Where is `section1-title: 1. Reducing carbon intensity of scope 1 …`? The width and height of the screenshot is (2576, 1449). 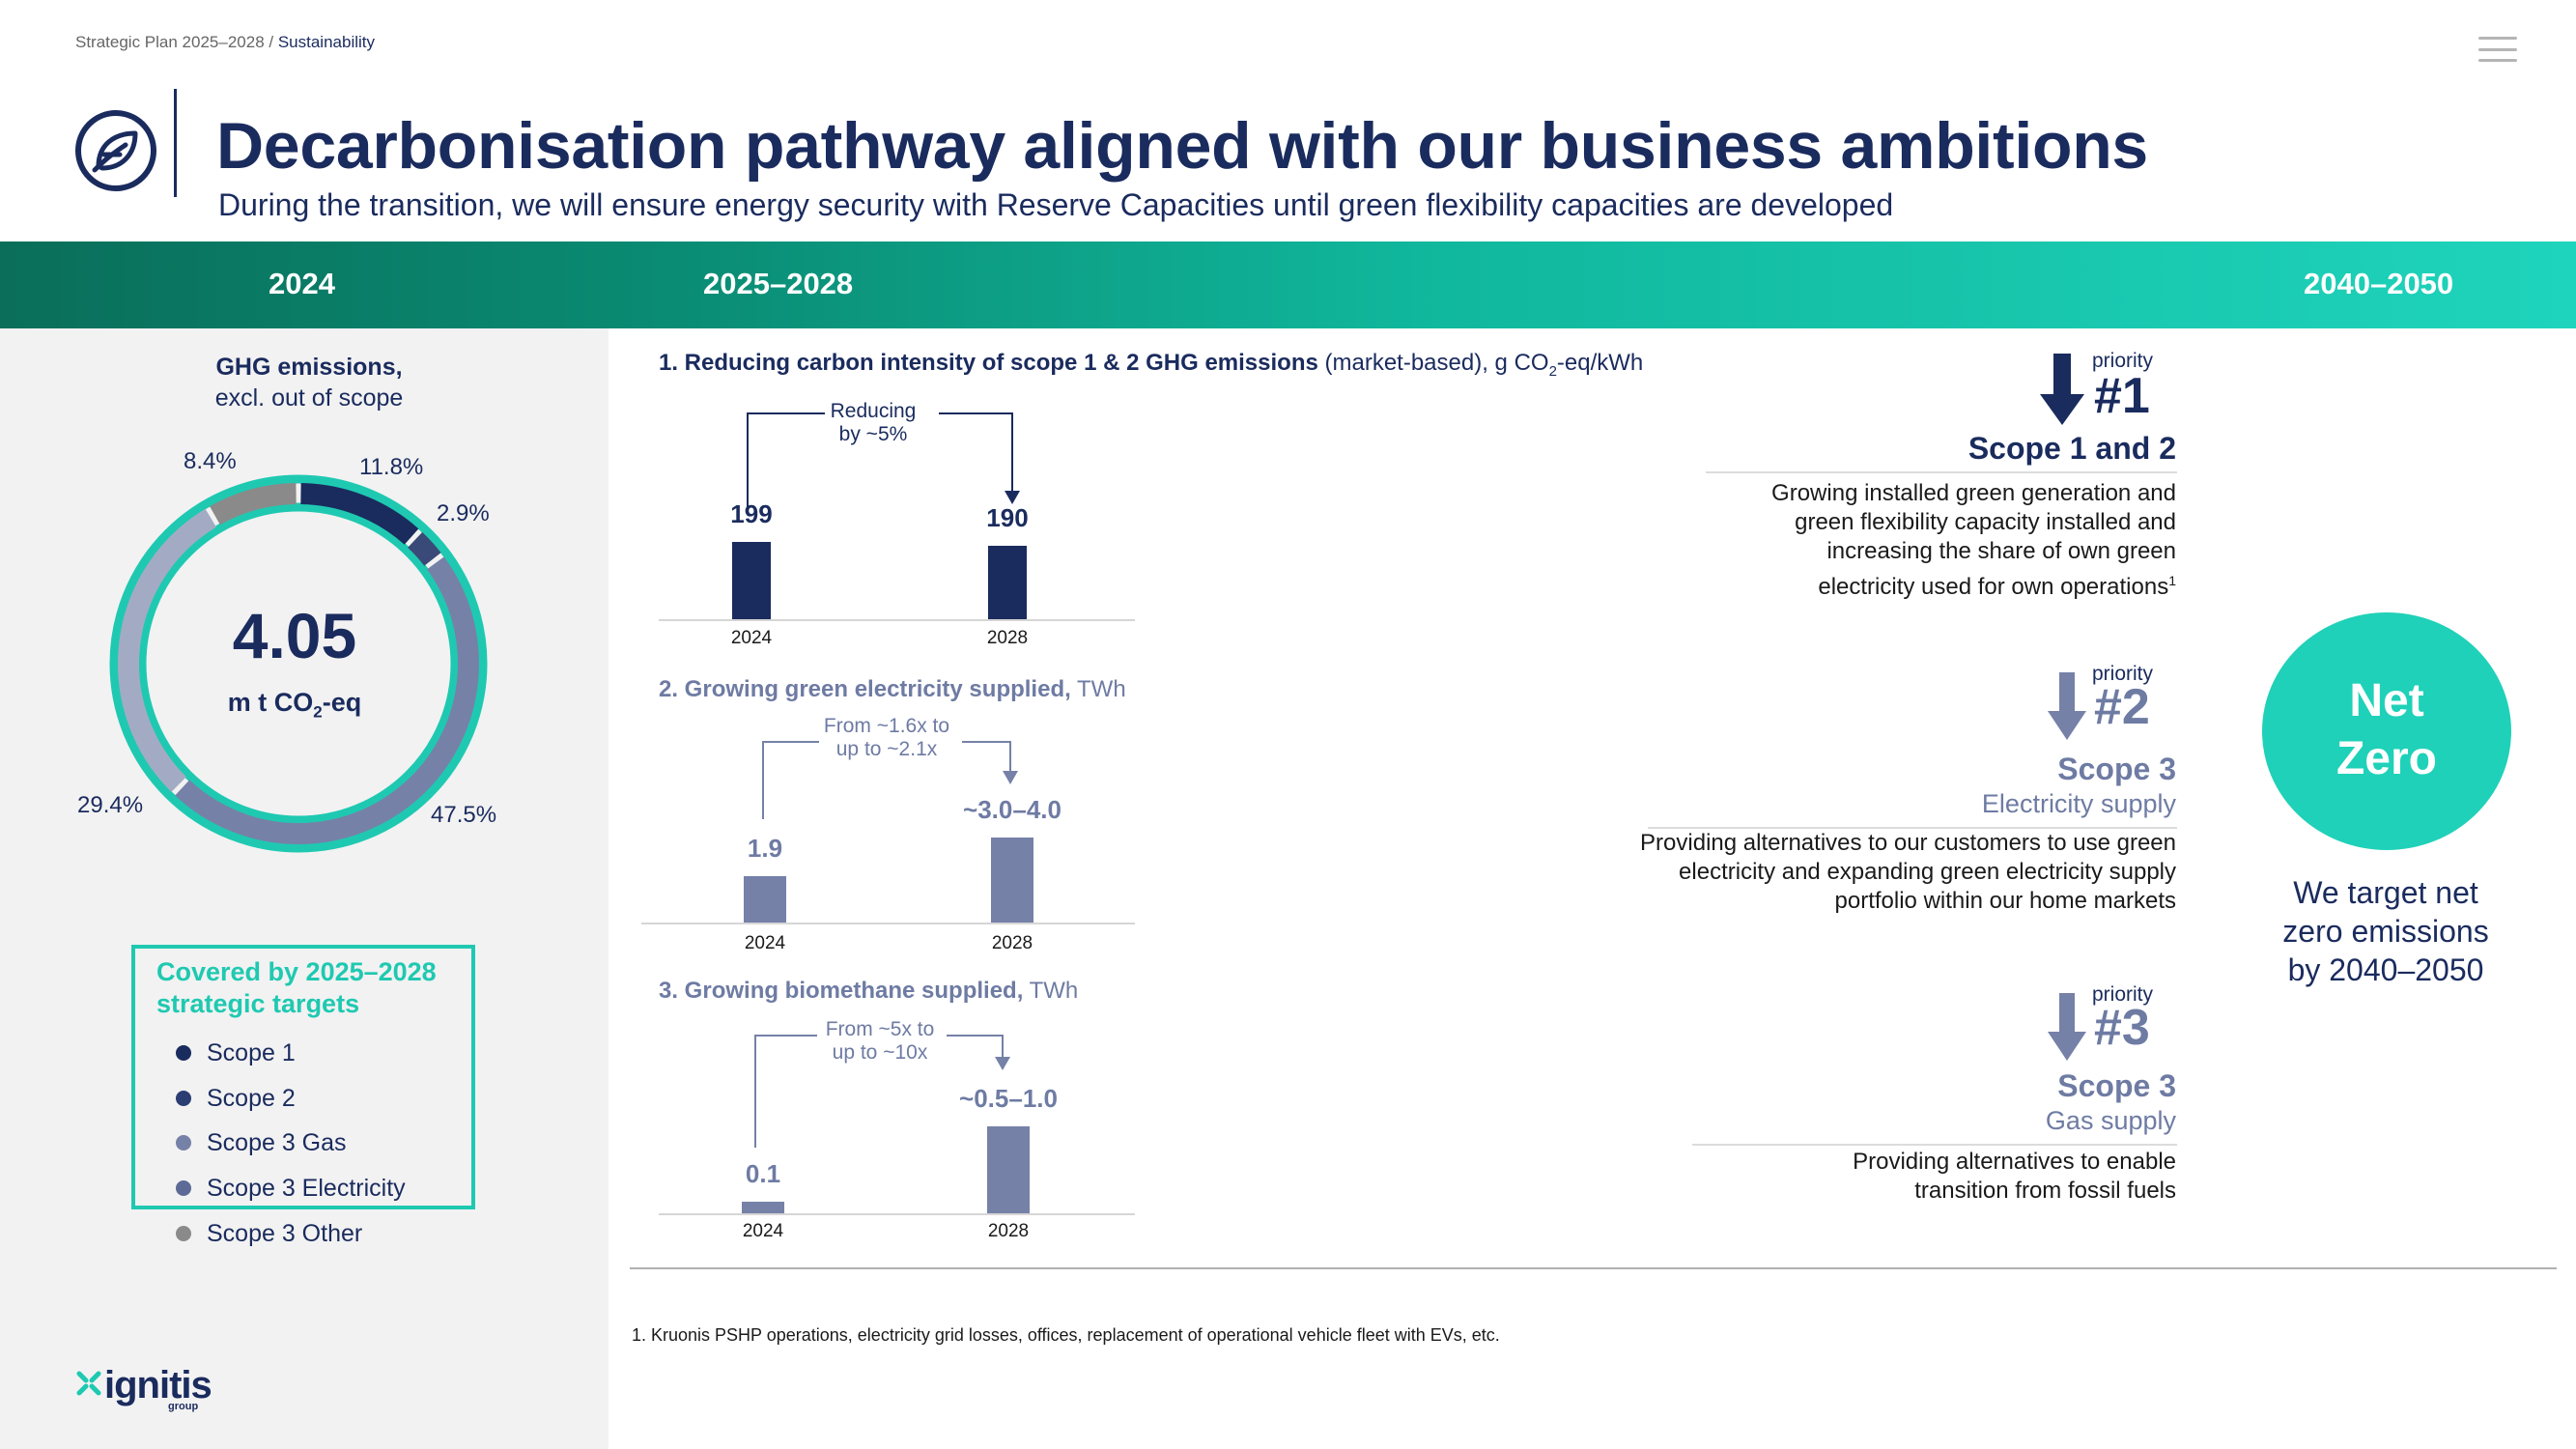 section1-title: 1. Reducing carbon intensity of scope 1 … is located at coordinates (1151, 365).